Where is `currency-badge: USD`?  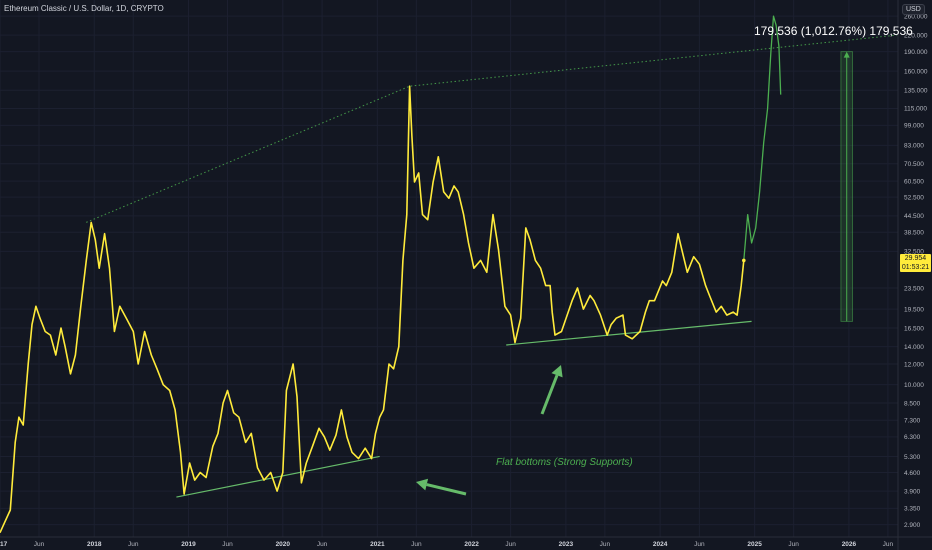 currency-badge: USD is located at coordinates (913, 9).